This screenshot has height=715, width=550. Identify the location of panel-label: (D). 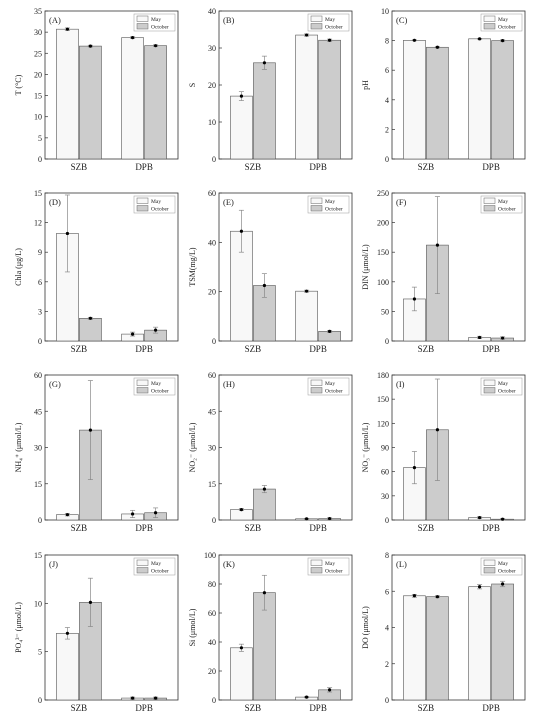
(55, 202).